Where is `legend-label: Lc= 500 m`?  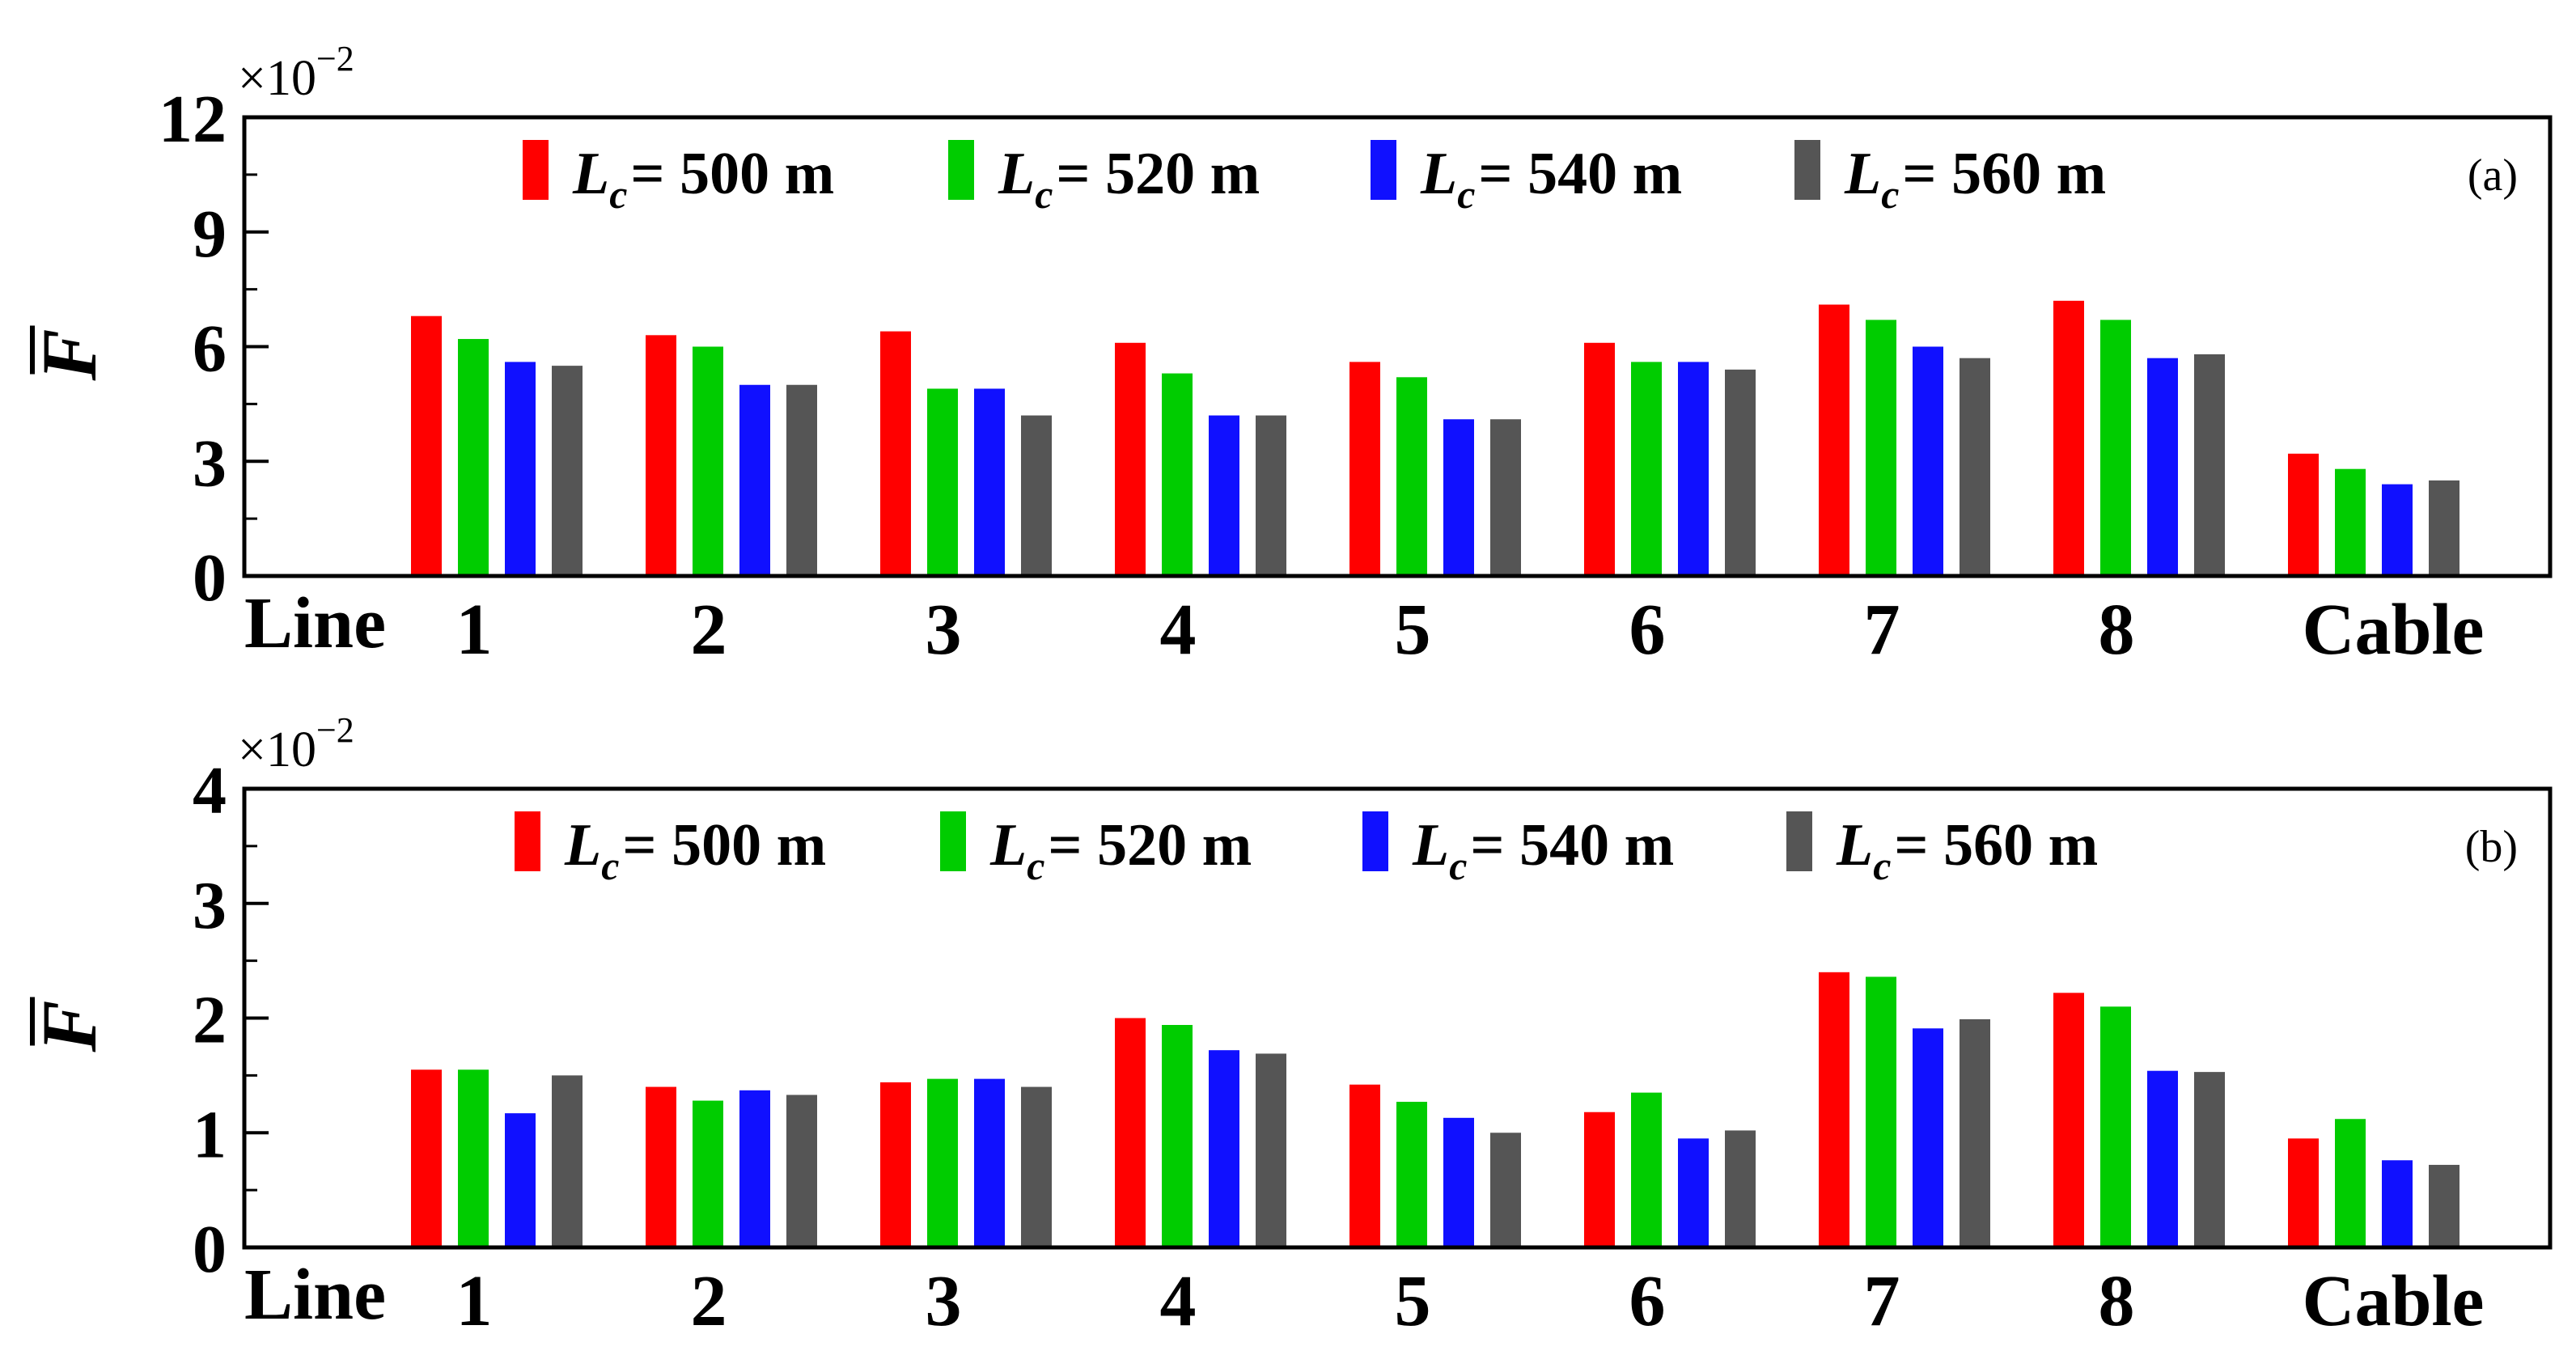 legend-label: Lc= 500 m is located at coordinates (703, 179).